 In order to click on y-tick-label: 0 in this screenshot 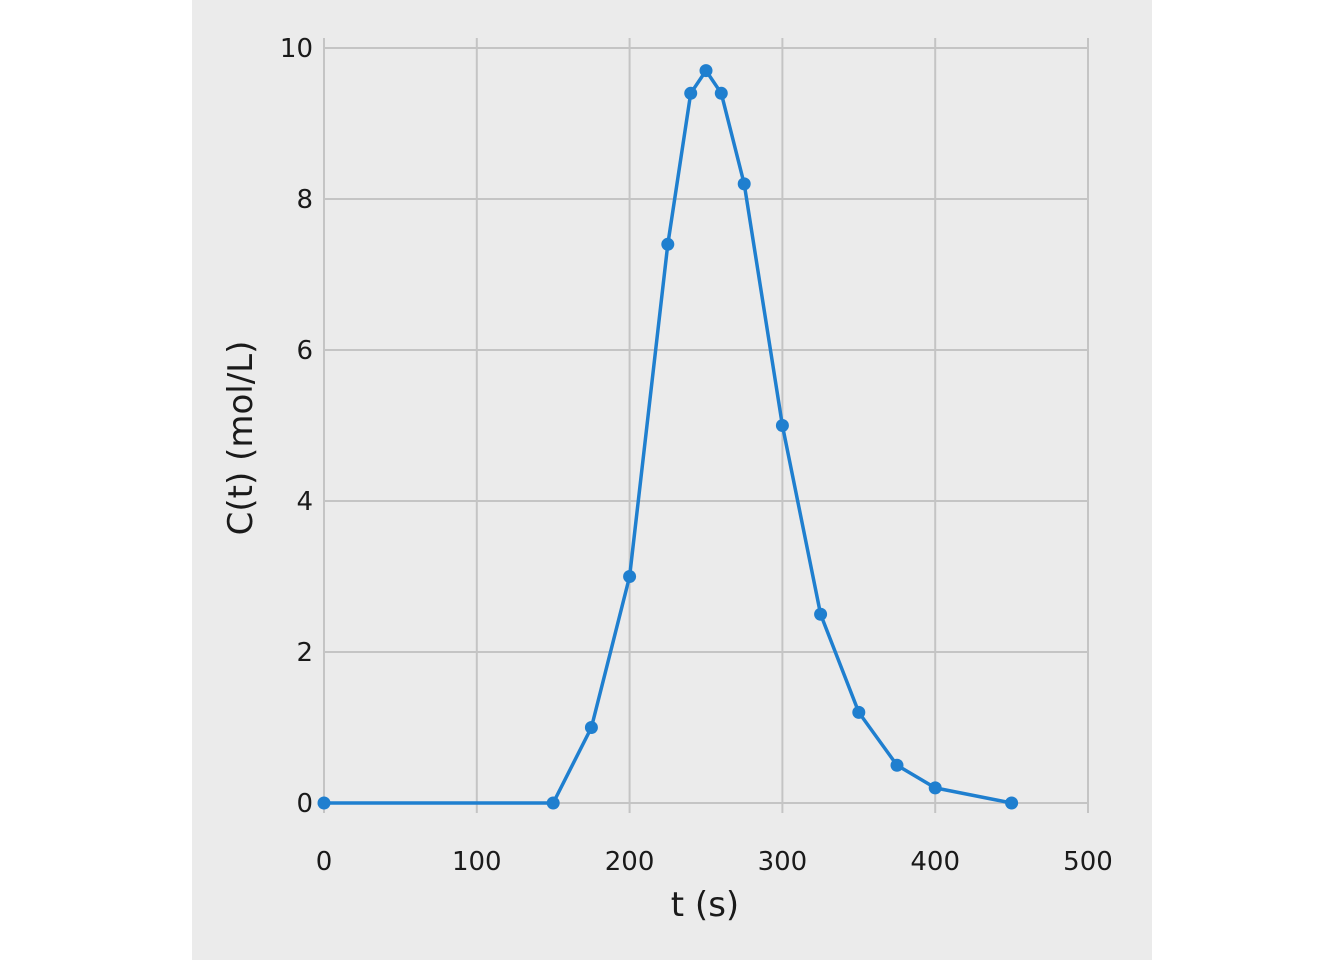, I will do `click(304, 804)`.